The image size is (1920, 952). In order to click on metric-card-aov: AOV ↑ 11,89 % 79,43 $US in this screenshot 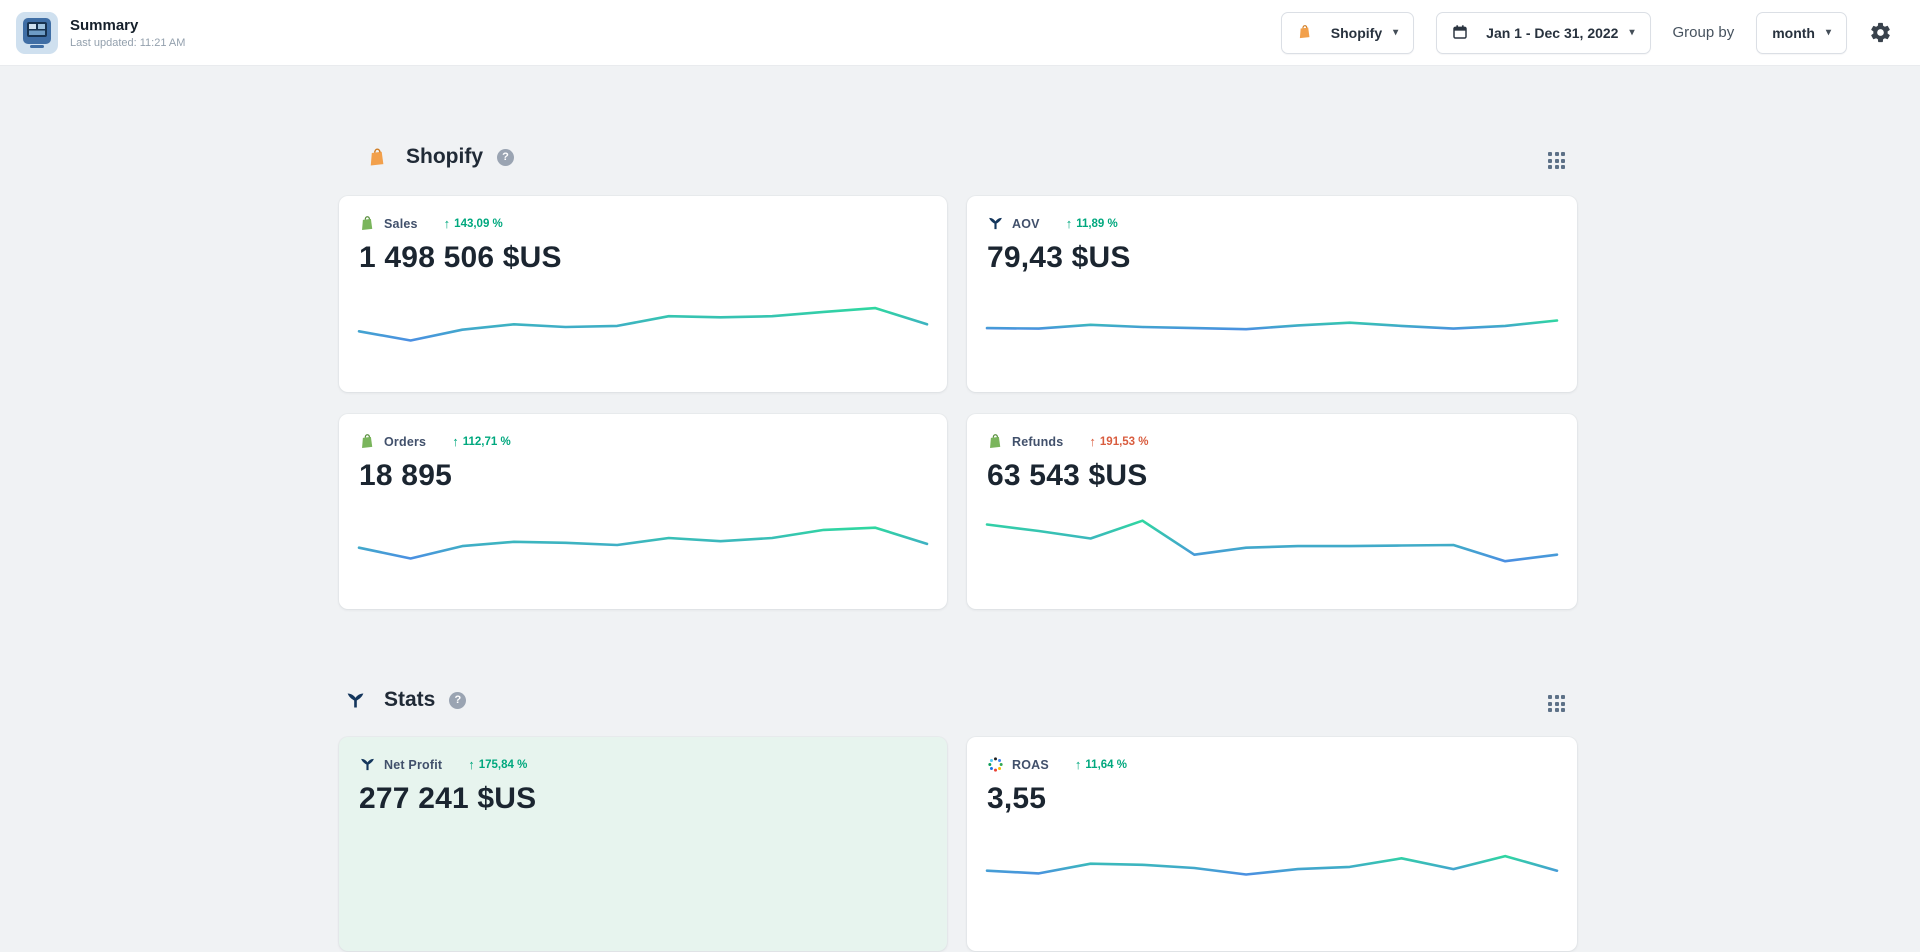, I will do `click(1272, 294)`.